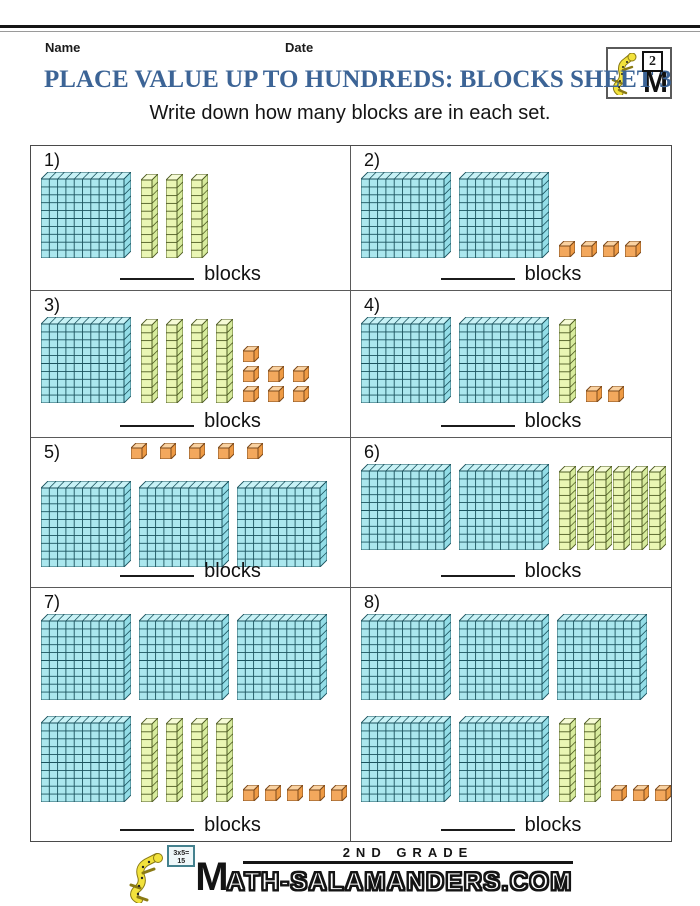 Image resolution: width=700 pixels, height=906 pixels. I want to click on problem-cell-6: 6) blocks, so click(511, 513).